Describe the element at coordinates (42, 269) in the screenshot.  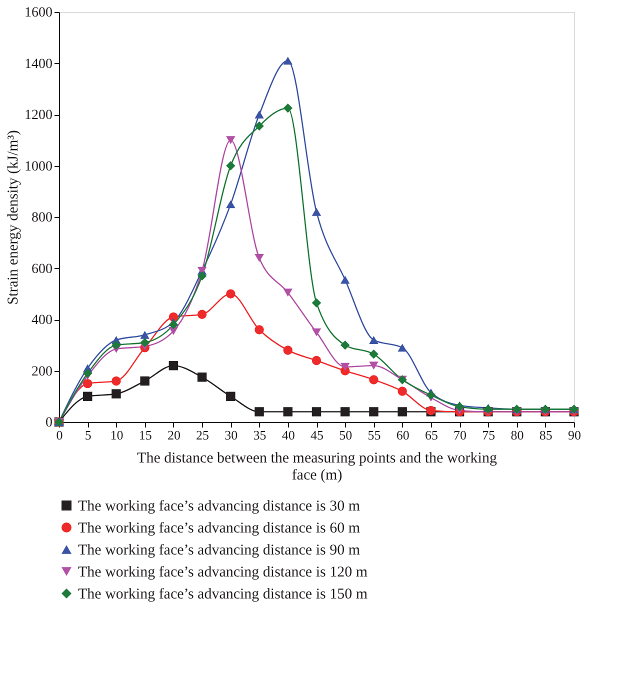
I see `y-tick-label: 600` at that location.